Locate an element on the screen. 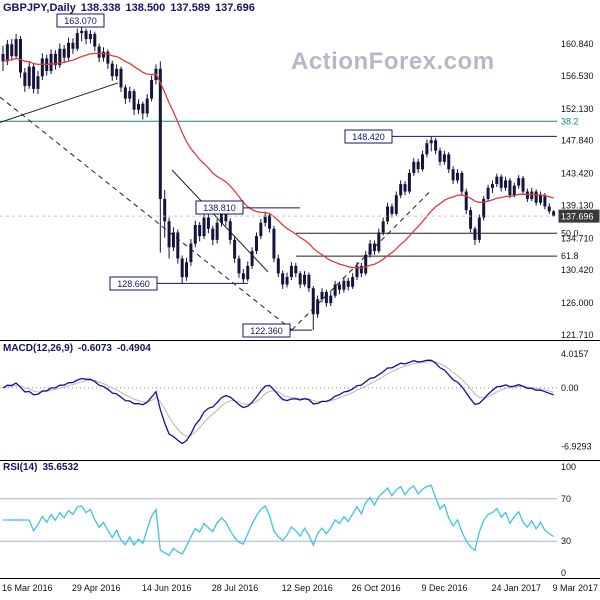 The height and width of the screenshot is (600, 600). chart-title: GBPJPY,Daily 138.338 138.500 137.589 137.696 is located at coordinates (131, 8).